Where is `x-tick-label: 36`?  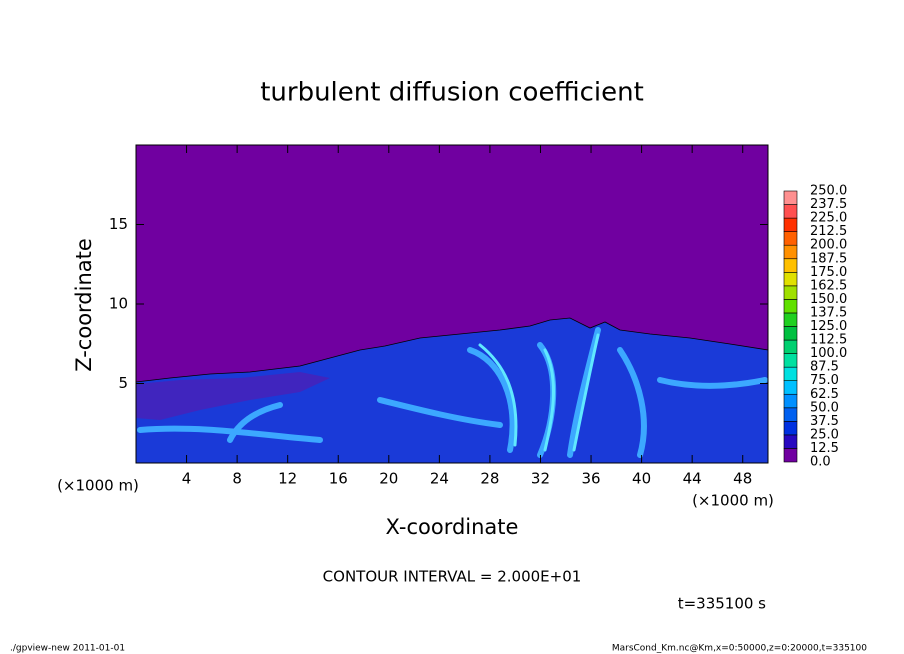 x-tick-label: 36 is located at coordinates (590, 479).